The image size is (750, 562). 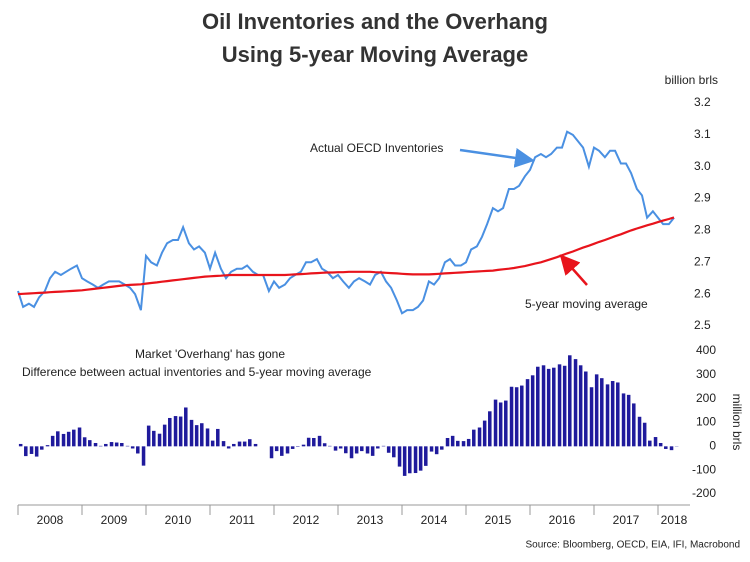 I want to click on y-tick-label: 3.0, so click(x=702, y=166).